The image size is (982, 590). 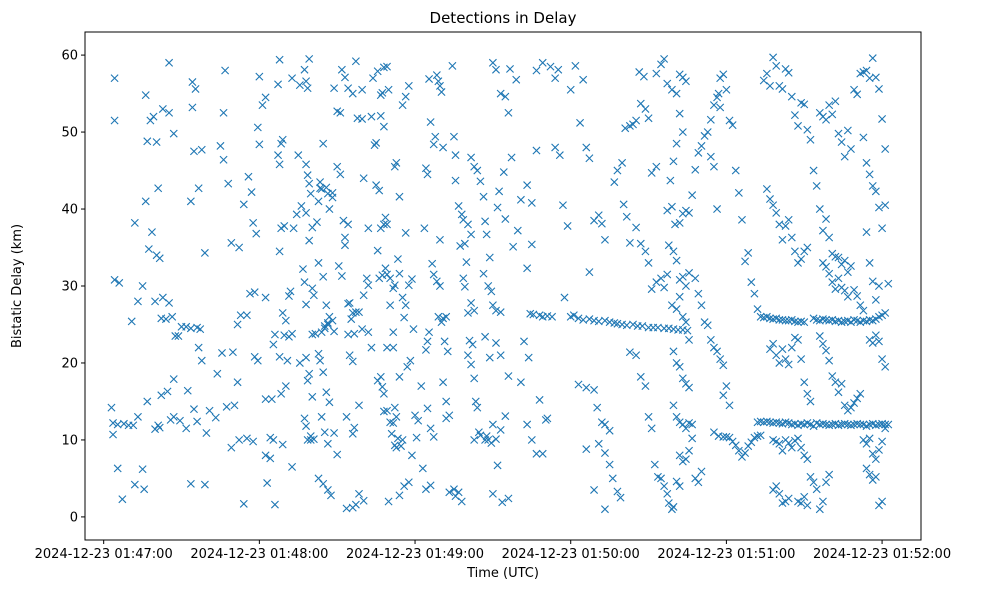 I want to click on y-tick-label: 30, so click(x=69, y=287).